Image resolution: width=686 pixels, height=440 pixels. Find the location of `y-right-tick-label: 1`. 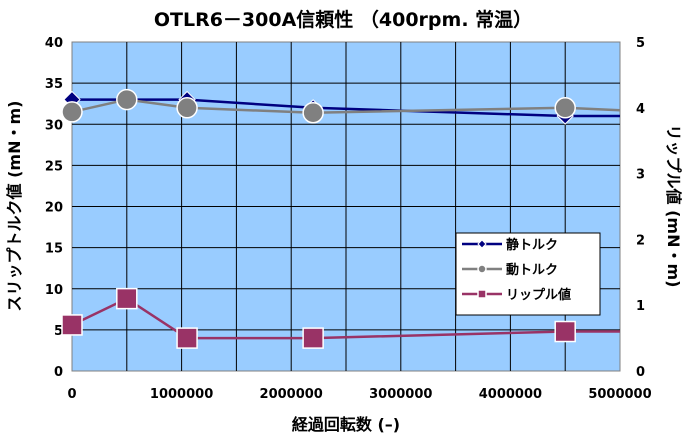

y-right-tick-label: 1 is located at coordinates (640, 306).